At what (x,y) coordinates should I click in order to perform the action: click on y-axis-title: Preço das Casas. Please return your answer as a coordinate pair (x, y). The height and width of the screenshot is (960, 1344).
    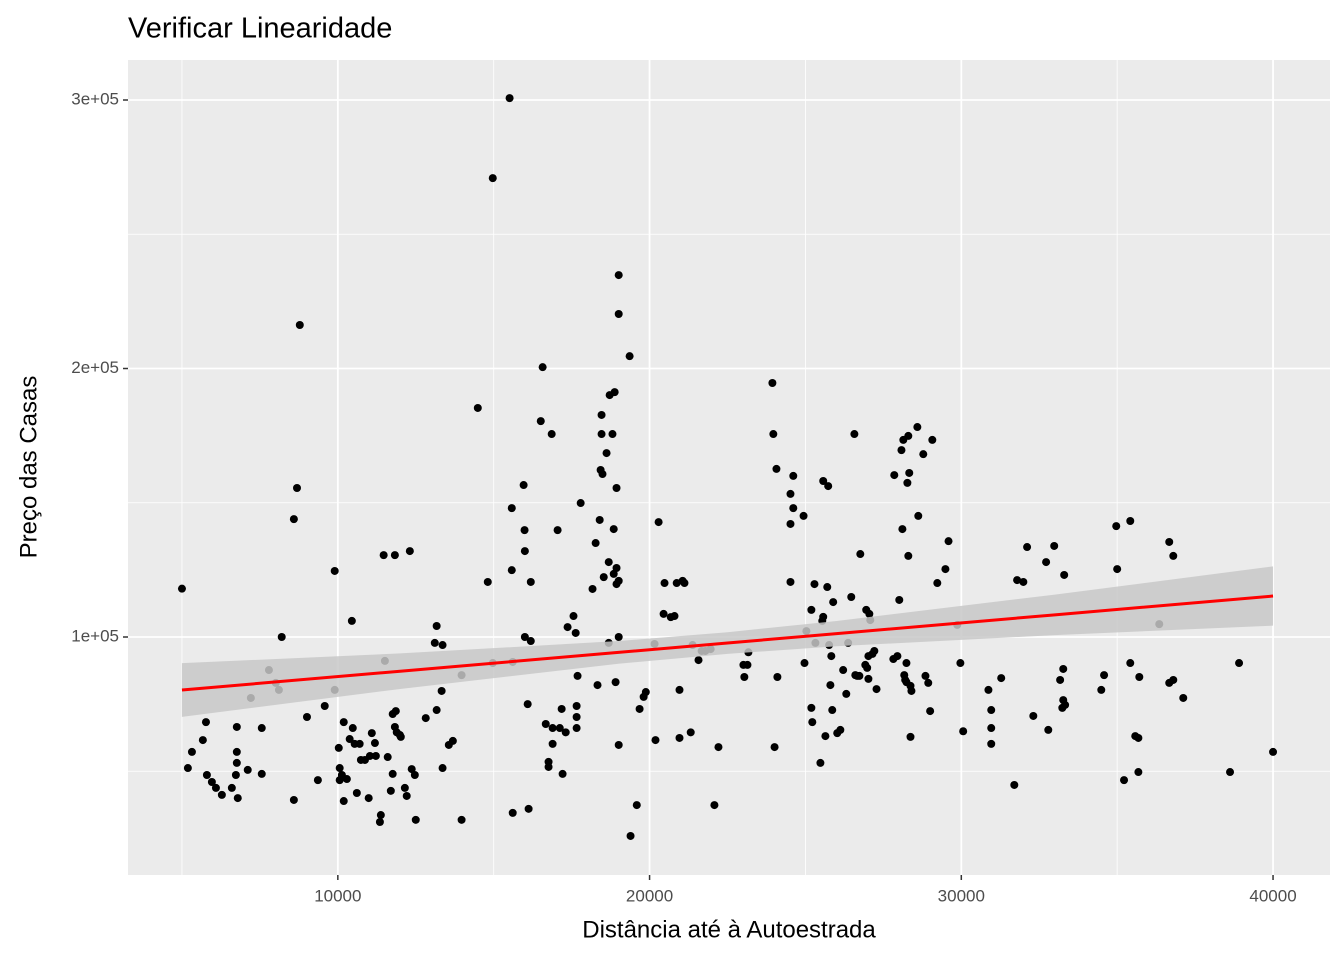
    Looking at the image, I should click on (28, 467).